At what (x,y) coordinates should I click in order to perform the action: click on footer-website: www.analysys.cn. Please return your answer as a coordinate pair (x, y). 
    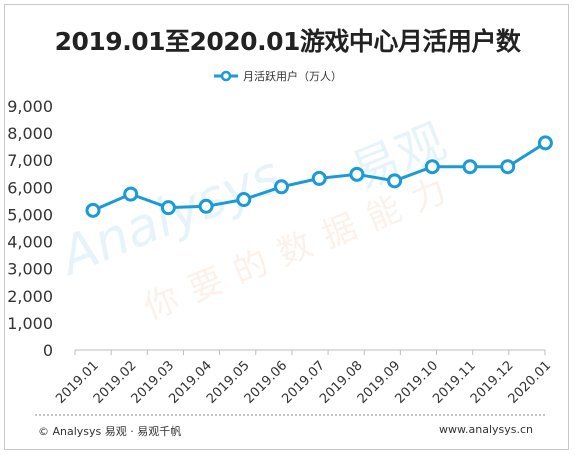
    Looking at the image, I should click on (486, 429).